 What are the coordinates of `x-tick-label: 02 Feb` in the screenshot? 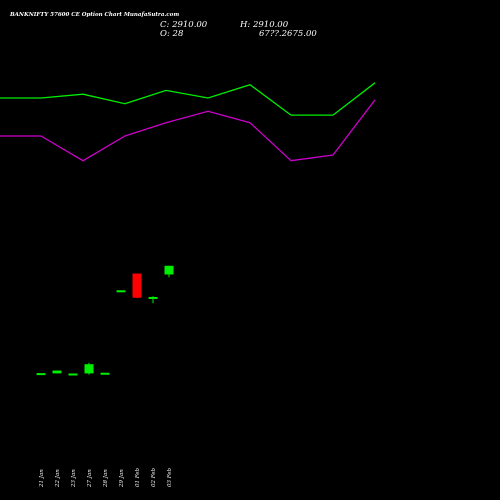 It's located at (154, 477).